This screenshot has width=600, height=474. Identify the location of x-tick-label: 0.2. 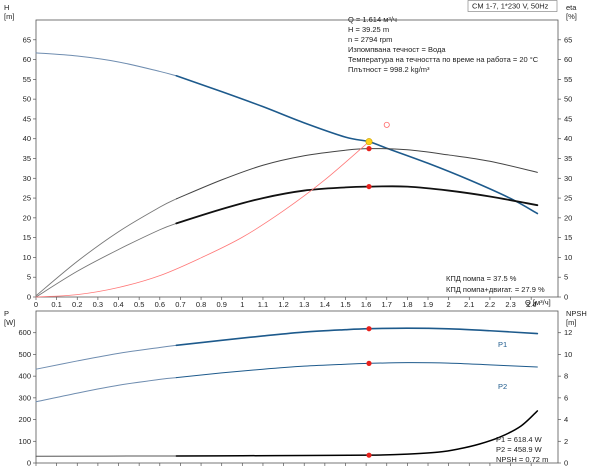
(77, 304).